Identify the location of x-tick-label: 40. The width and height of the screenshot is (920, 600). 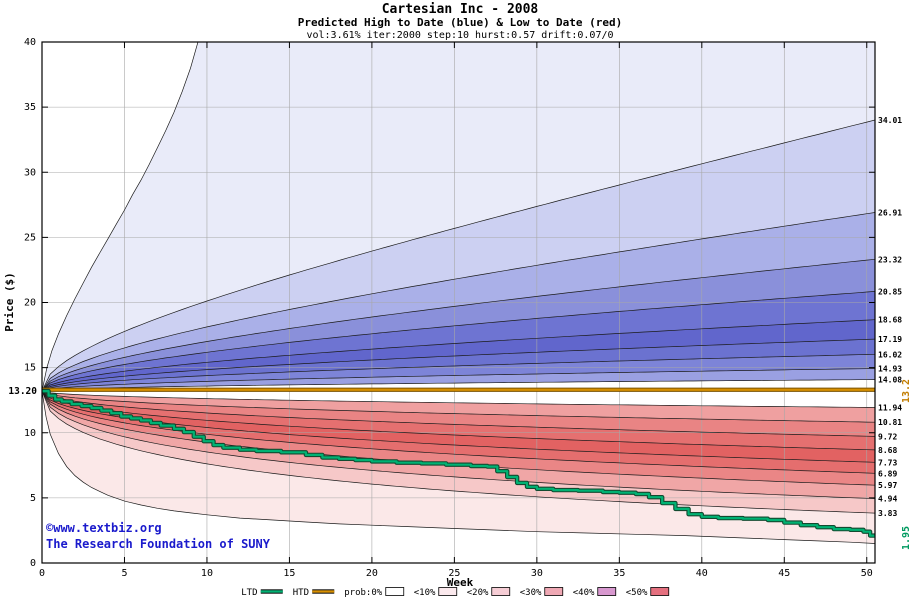
(702, 573).